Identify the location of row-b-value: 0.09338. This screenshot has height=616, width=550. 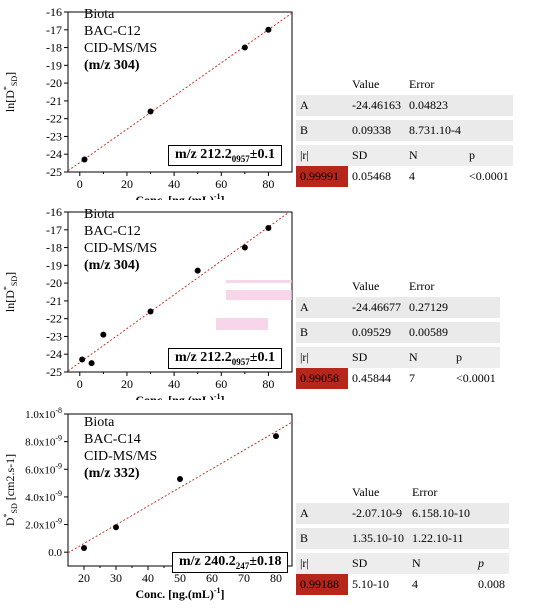
(376, 130).